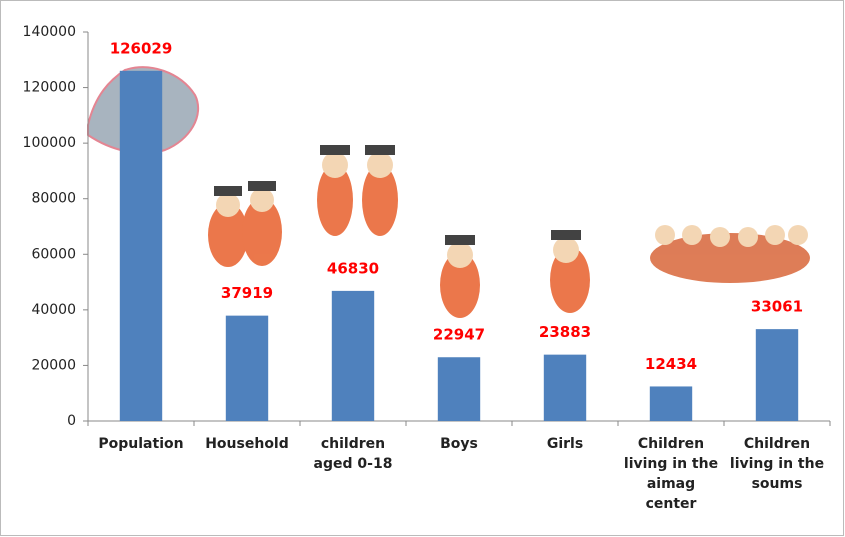  I want to click on y-tick-label: 120000, so click(49, 88).